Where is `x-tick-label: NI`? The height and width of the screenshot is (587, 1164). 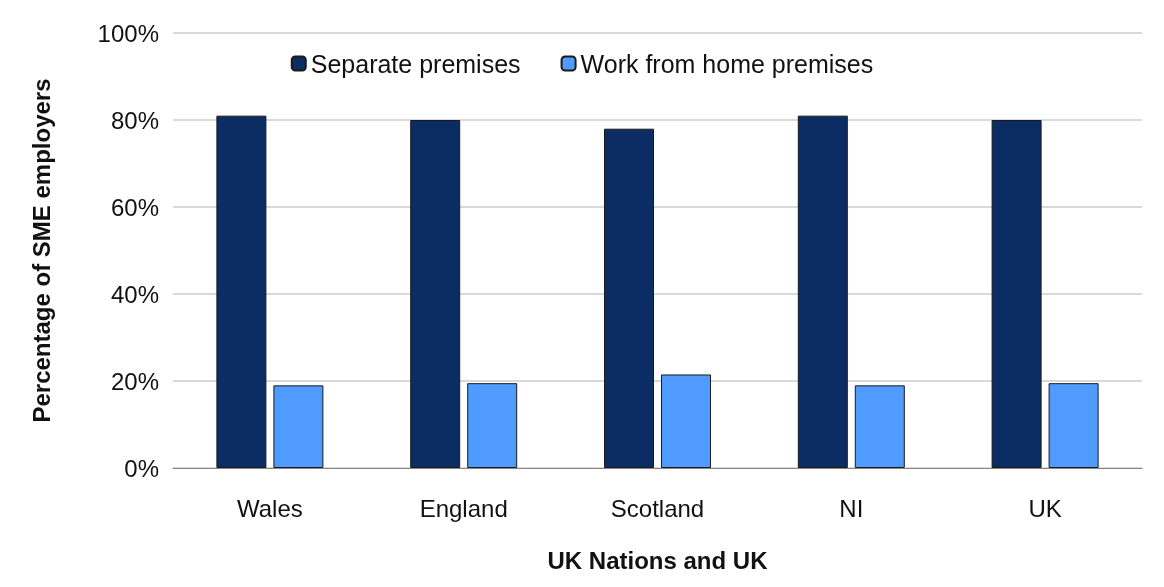 x-tick-label: NI is located at coordinates (851, 508).